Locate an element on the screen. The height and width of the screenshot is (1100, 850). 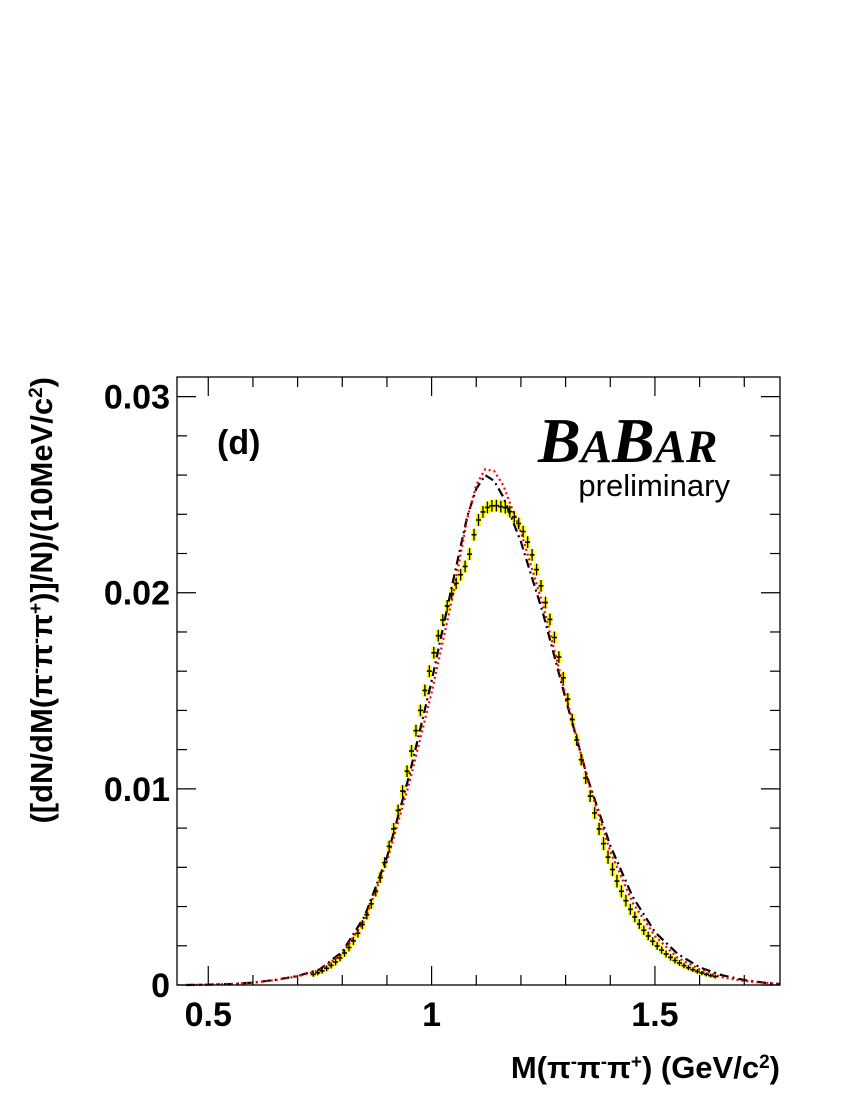
preliminary-label: preliminary is located at coordinates (654, 485).